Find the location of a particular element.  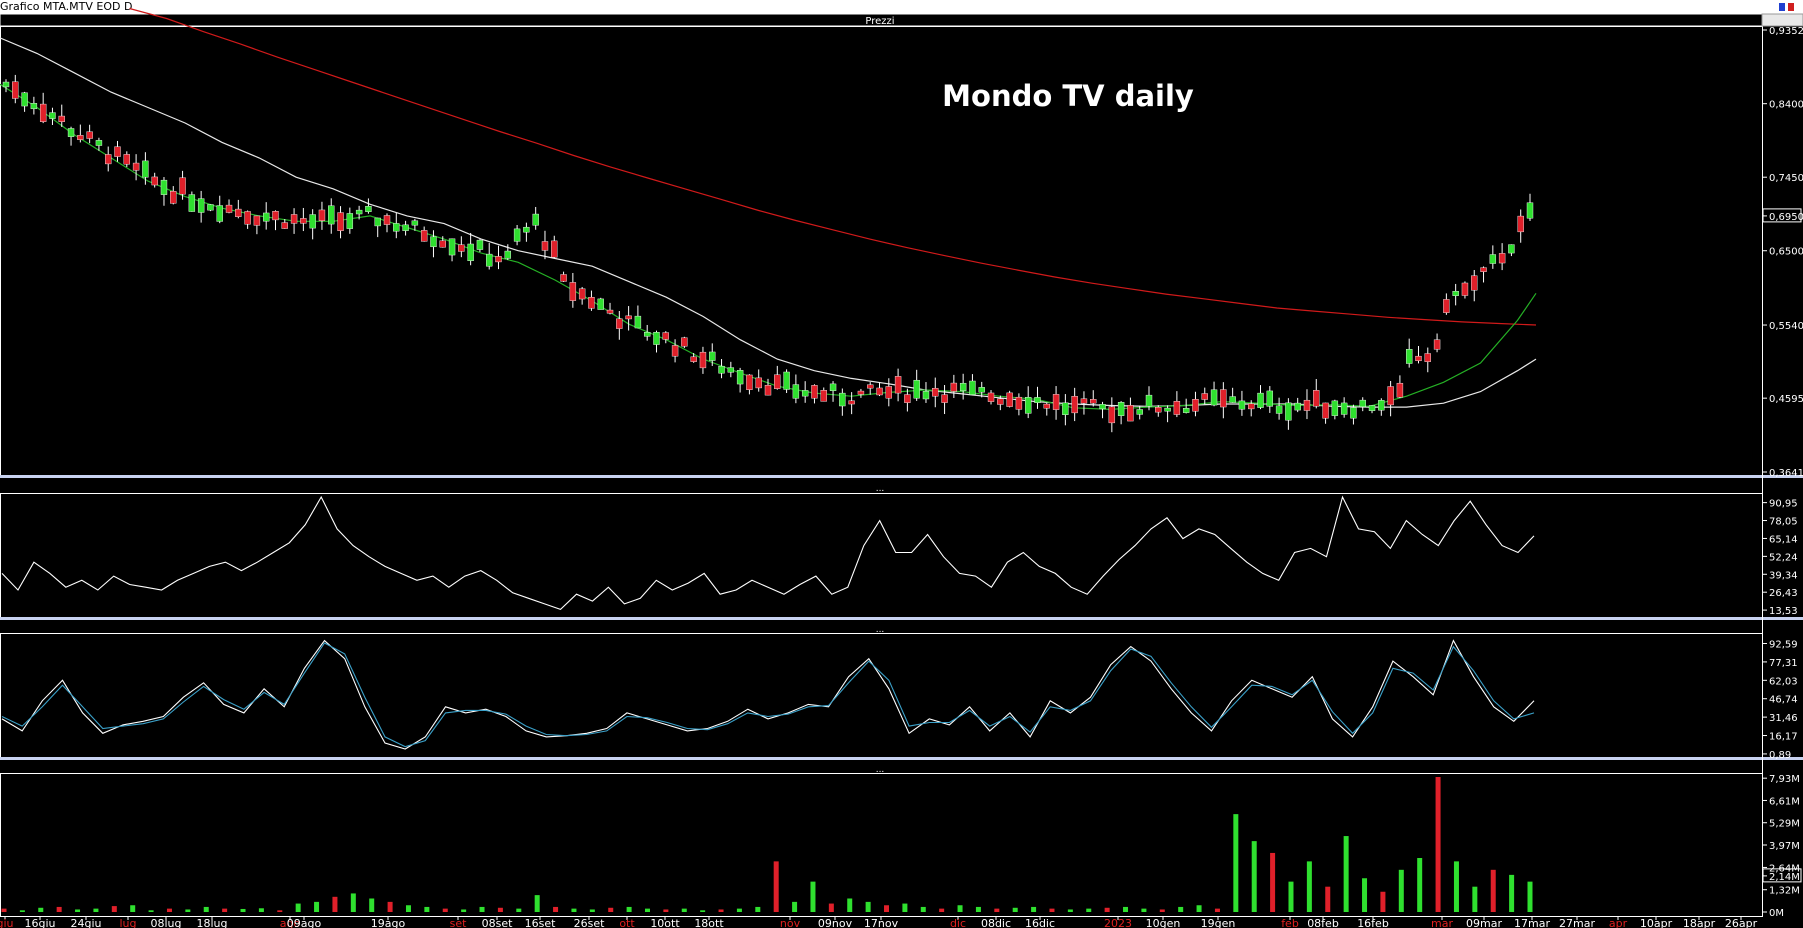

x-tick-label: nov is located at coordinates (790, 922).